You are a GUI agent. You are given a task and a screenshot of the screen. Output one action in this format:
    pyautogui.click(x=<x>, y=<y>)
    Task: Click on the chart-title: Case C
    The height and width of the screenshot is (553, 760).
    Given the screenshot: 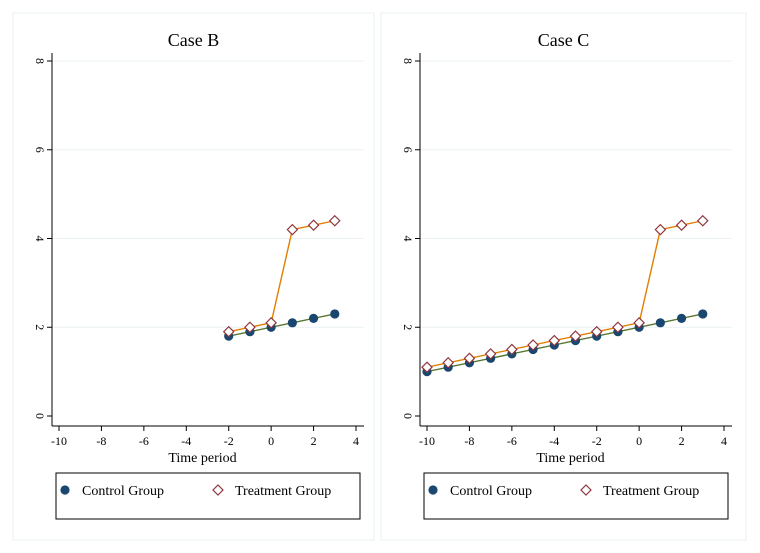 What is the action you would take?
    pyautogui.click(x=564, y=40)
    